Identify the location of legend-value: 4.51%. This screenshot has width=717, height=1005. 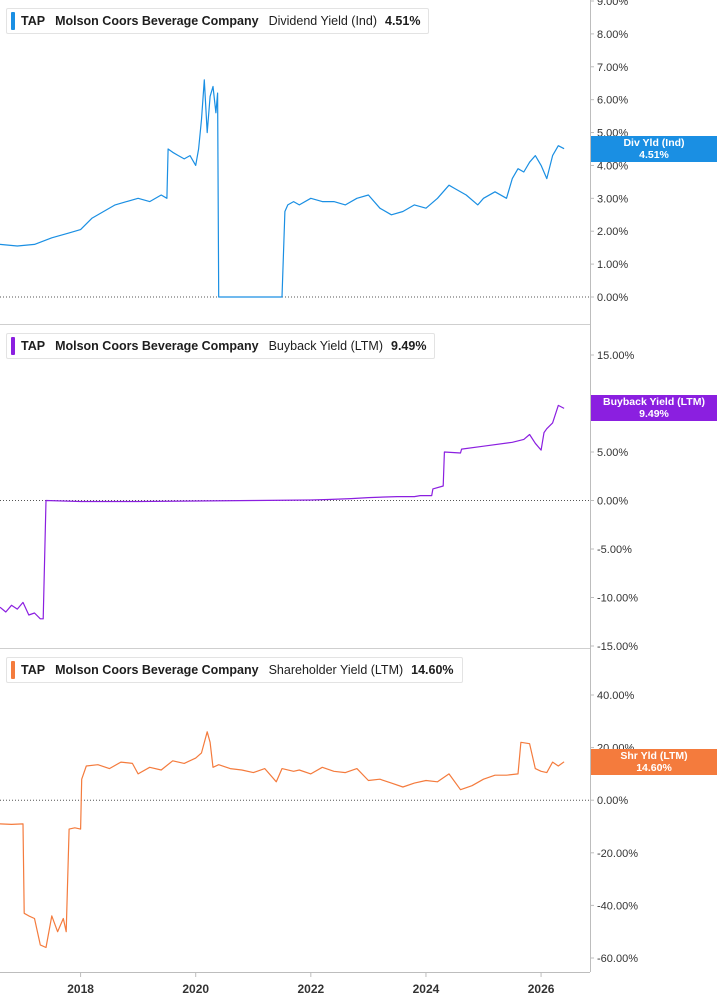
(403, 21).